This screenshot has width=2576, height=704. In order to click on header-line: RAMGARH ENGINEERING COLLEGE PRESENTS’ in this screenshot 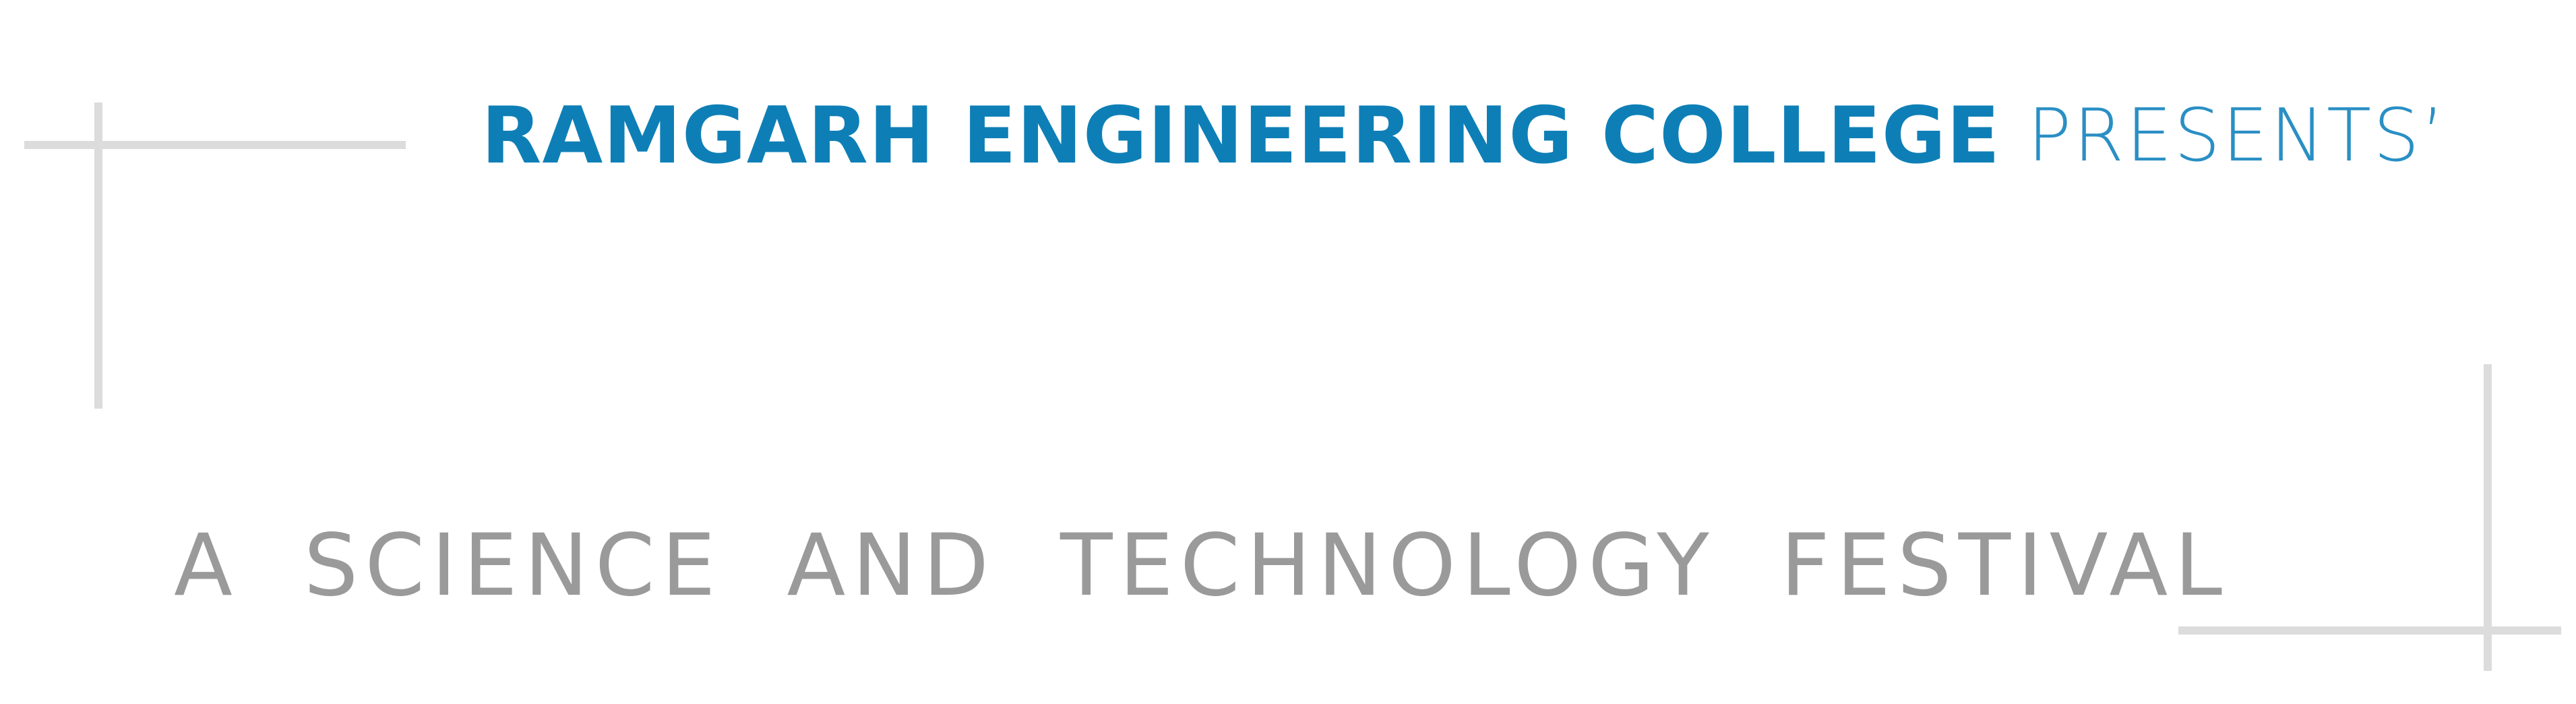, I will do `click(1464, 136)`.